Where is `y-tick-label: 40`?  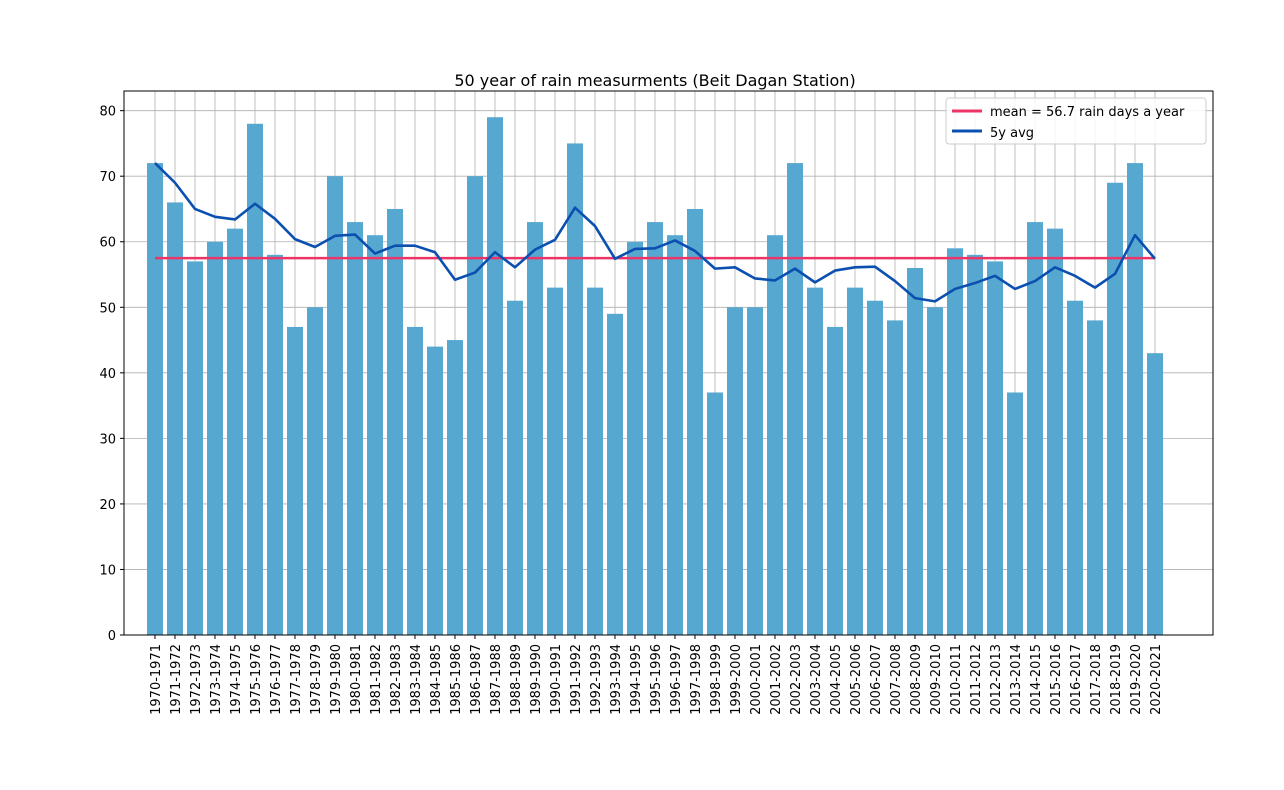 y-tick-label: 40 is located at coordinates (107, 374).